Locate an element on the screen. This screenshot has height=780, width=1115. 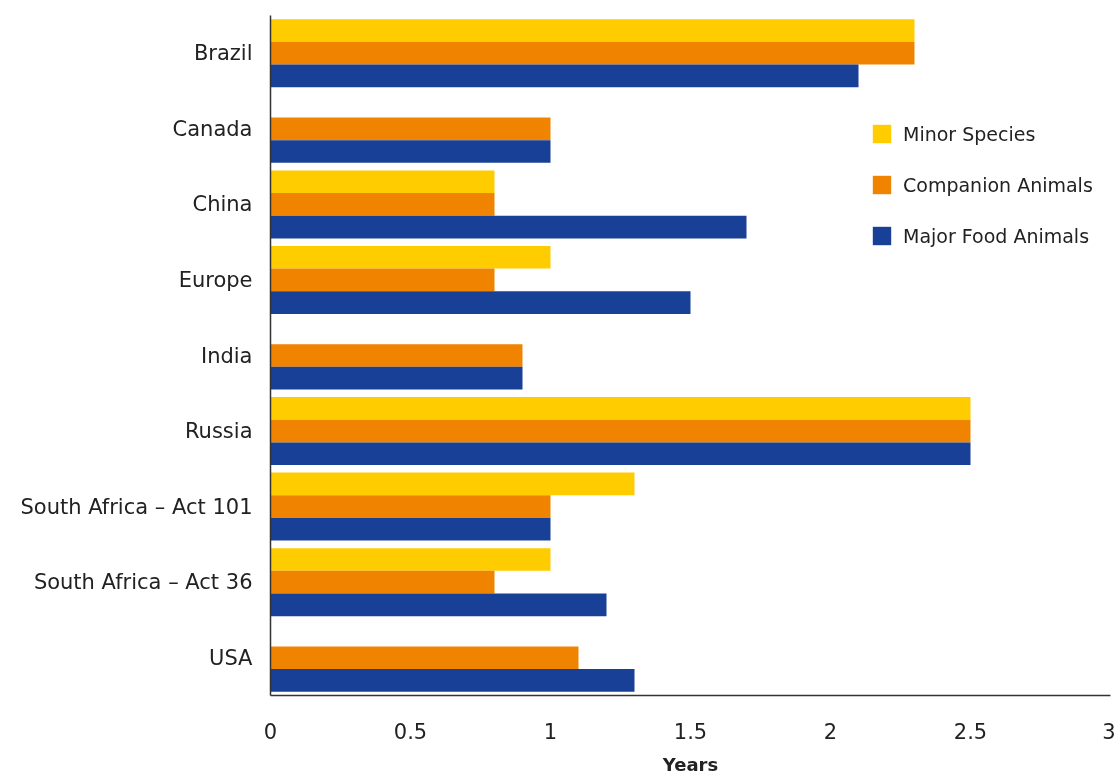
y-tick-label: Europe is located at coordinates (215, 279).